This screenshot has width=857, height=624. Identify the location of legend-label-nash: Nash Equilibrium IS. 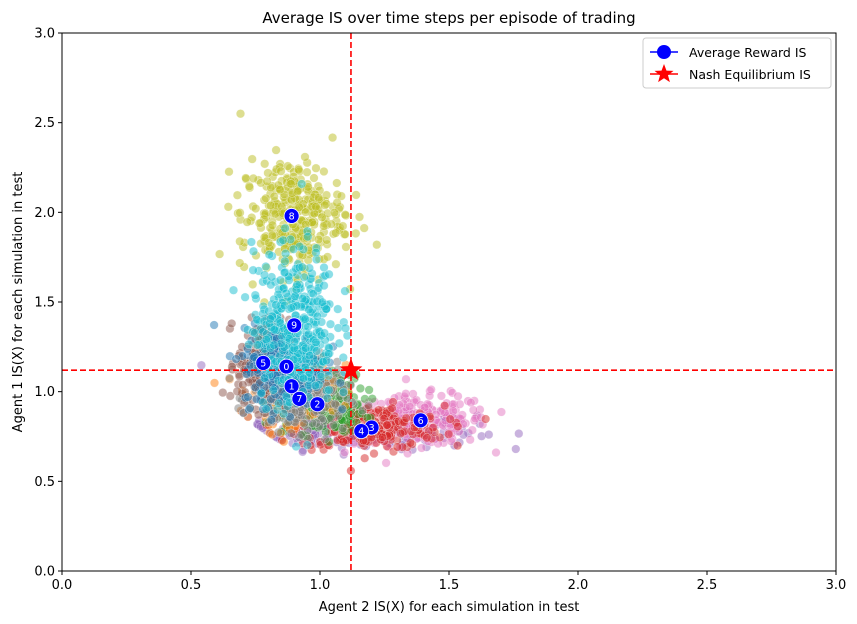
(750, 74).